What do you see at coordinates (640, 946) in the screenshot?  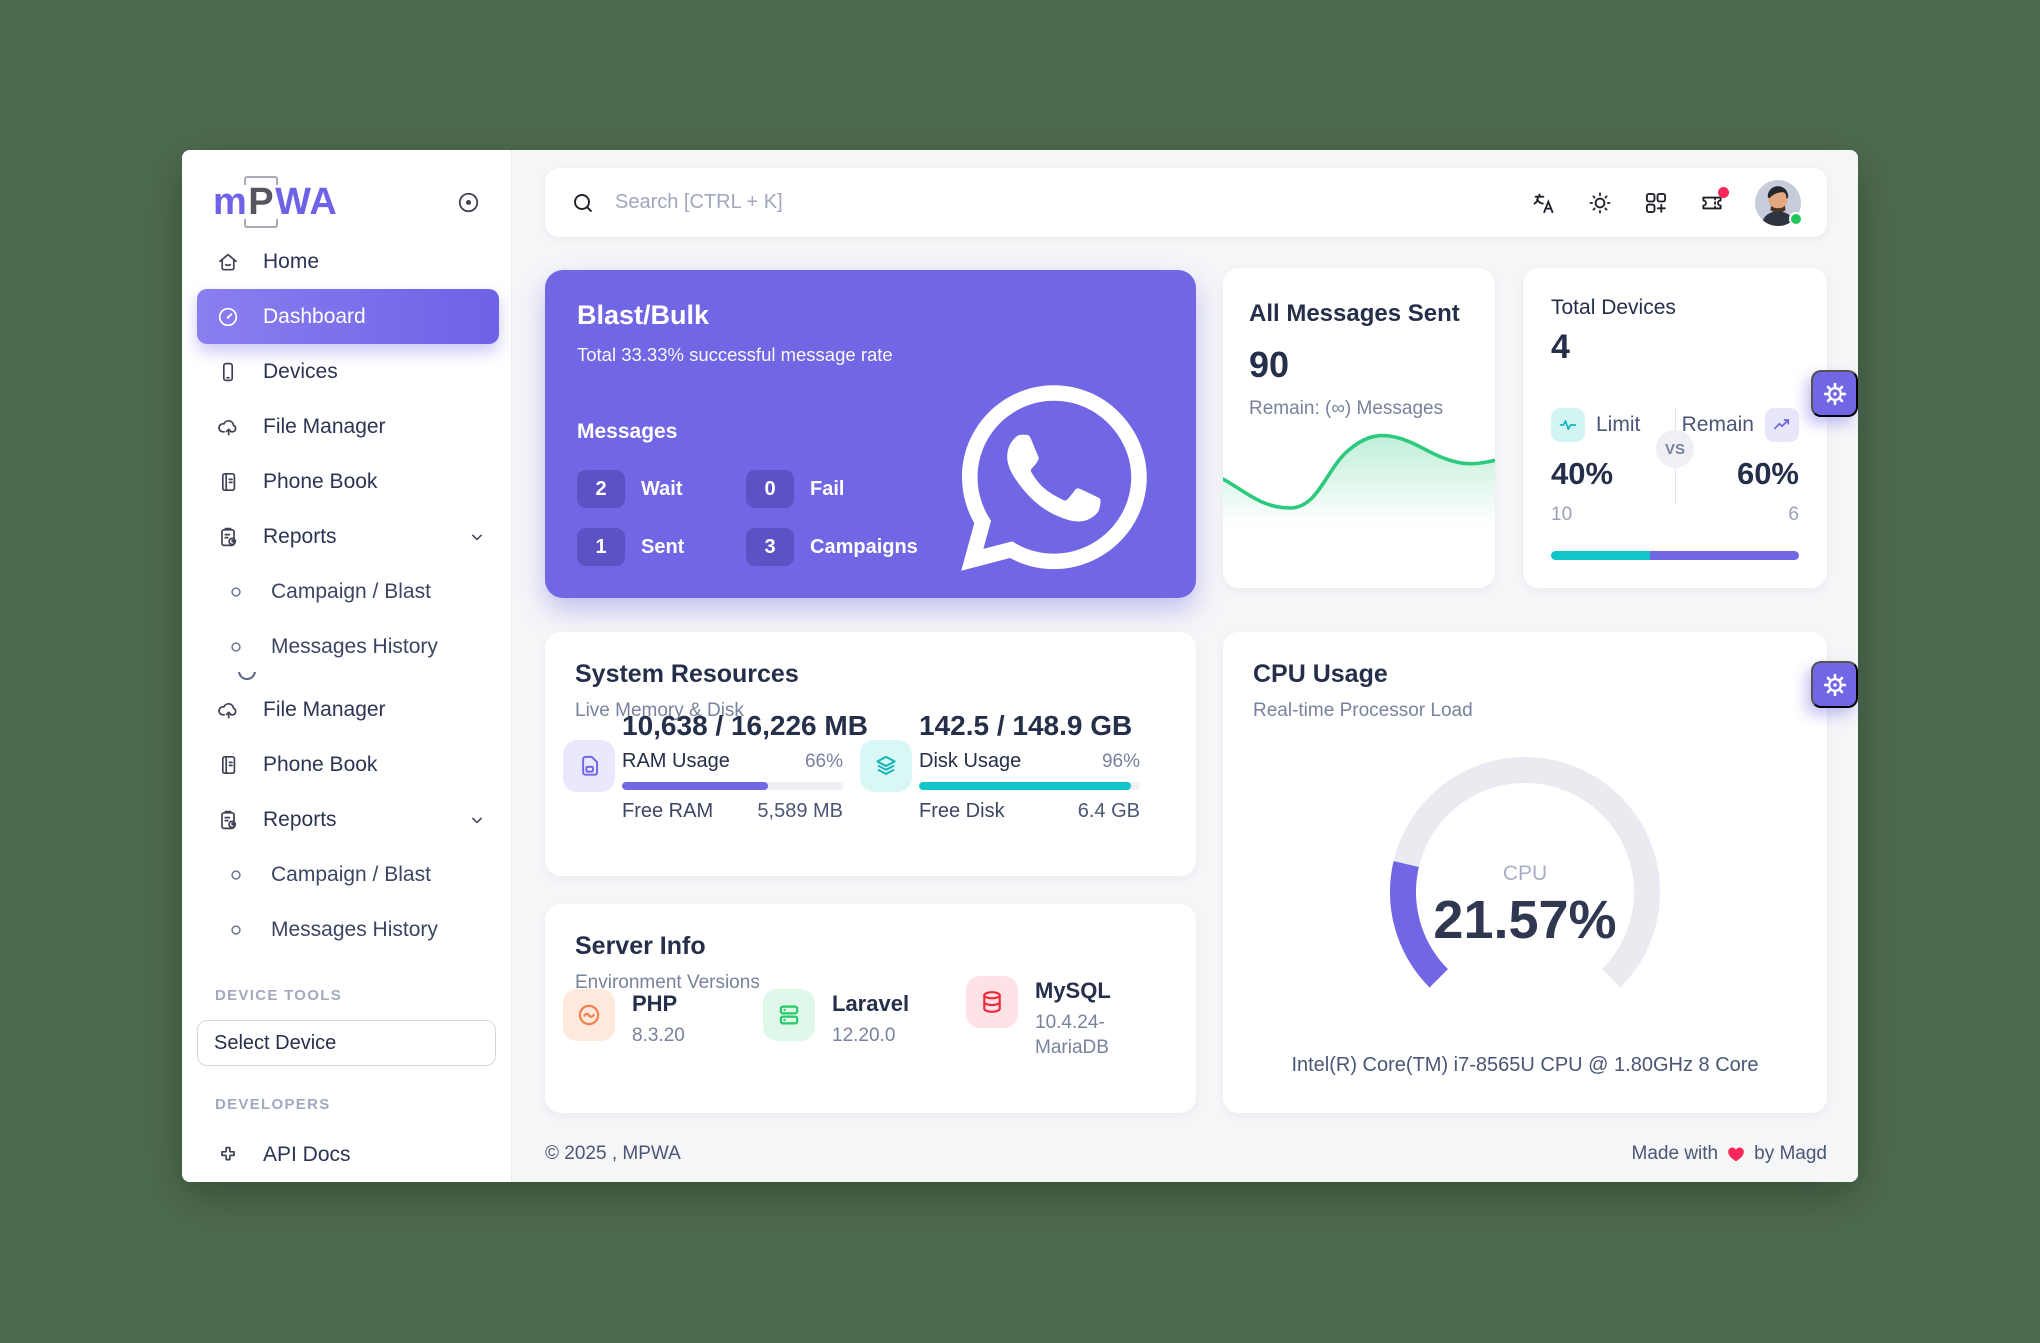 I see `card-title: Server Info` at bounding box center [640, 946].